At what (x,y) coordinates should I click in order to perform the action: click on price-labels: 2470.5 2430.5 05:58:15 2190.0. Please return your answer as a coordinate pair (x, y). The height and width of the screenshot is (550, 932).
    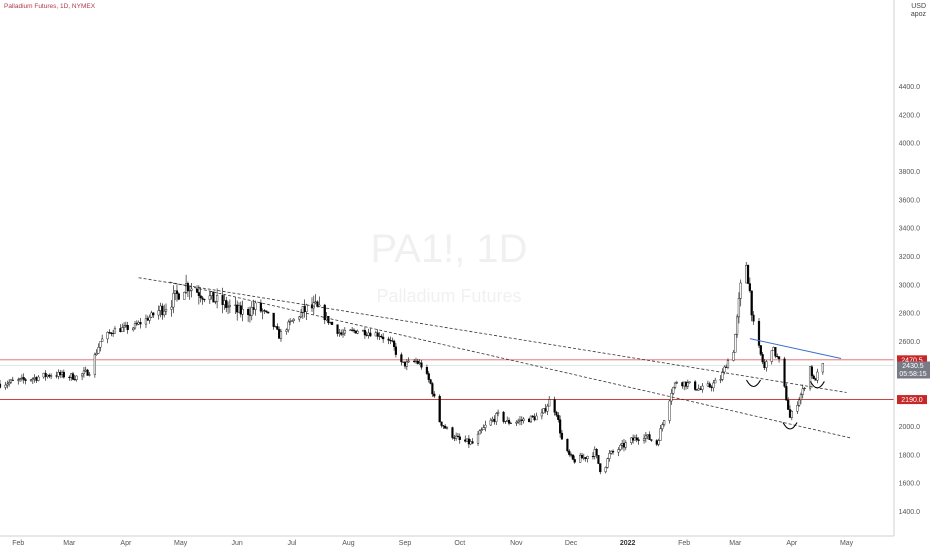
    Looking at the image, I should click on (913, 380).